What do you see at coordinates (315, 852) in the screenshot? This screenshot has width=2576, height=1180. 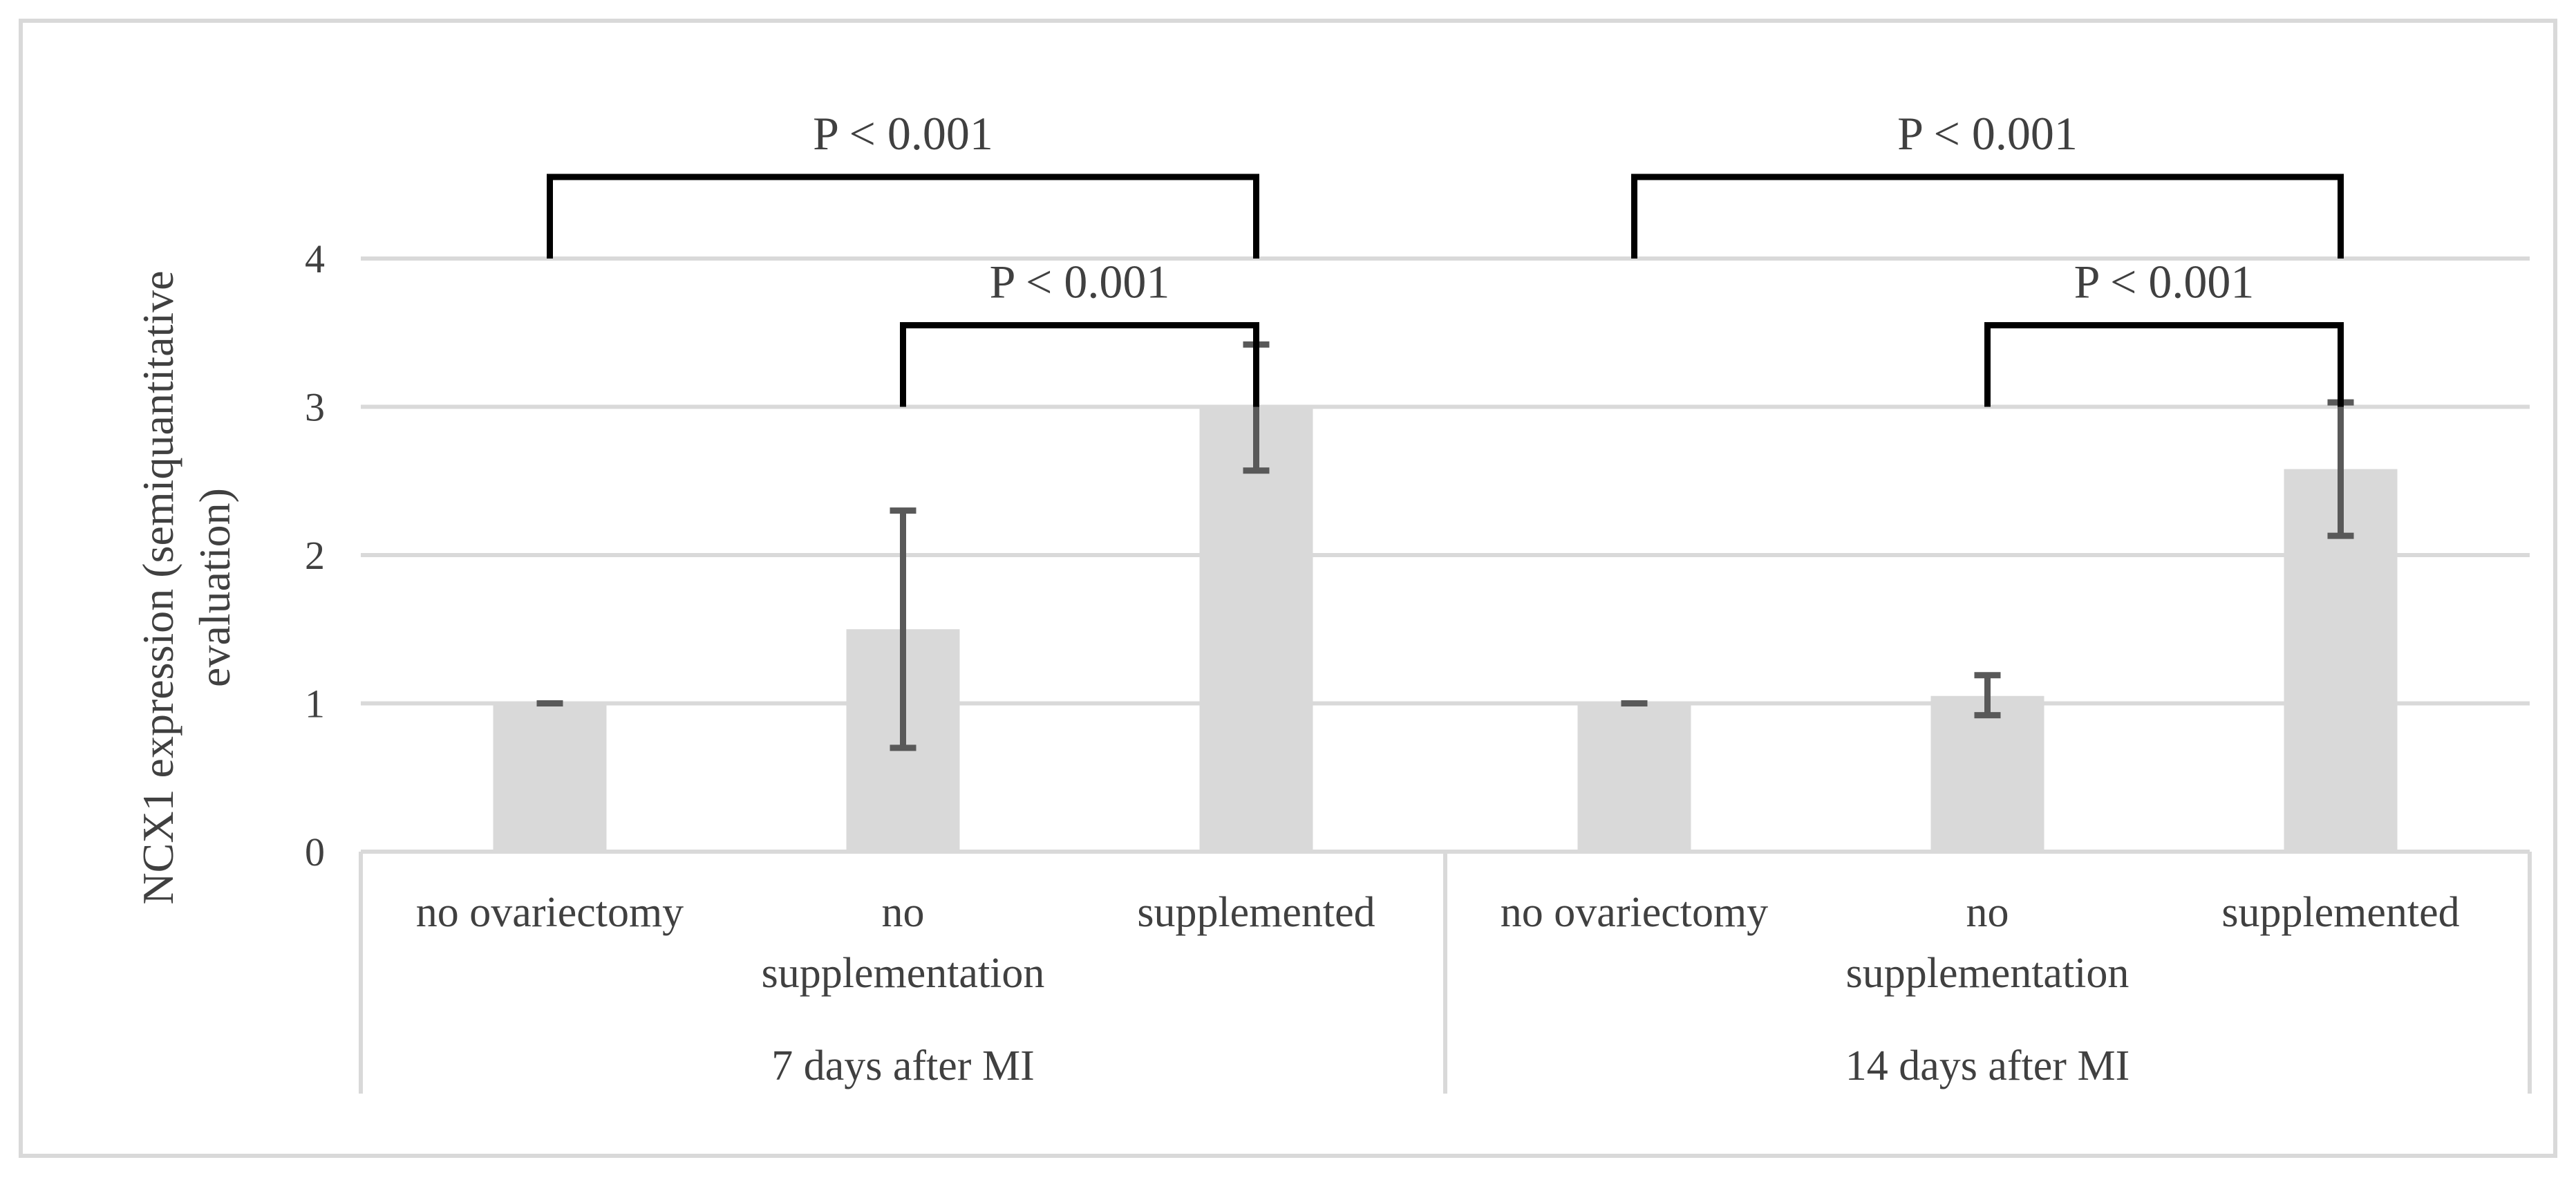 I see `y-tick-label: 0` at bounding box center [315, 852].